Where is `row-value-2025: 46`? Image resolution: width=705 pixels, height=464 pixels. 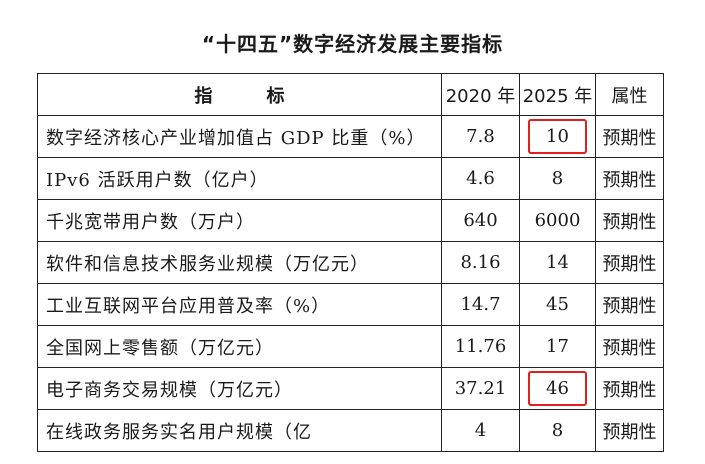 row-value-2025: 46 is located at coordinates (557, 388).